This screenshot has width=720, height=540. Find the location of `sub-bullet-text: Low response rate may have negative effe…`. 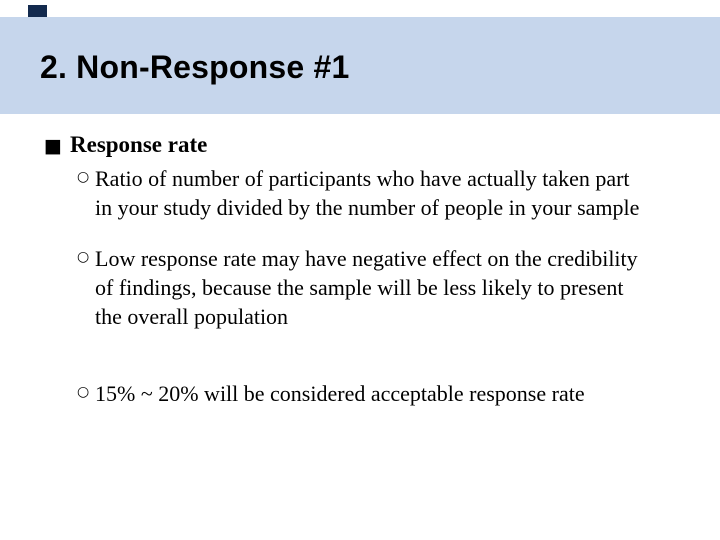

sub-bullet-text: Low response rate may have negative effe… is located at coordinates (366, 287).